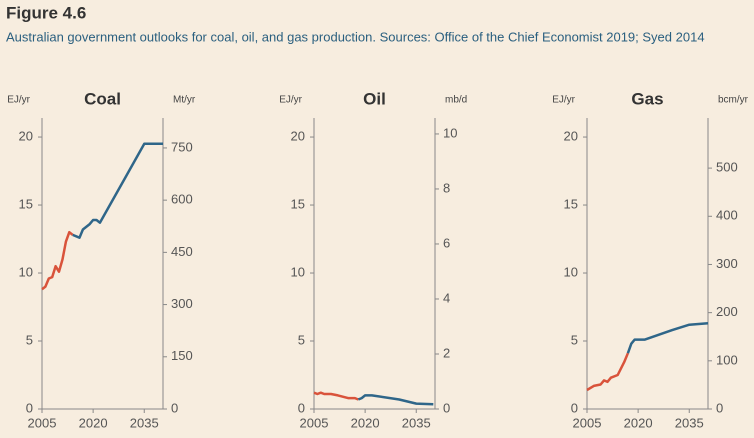  Describe the element at coordinates (456, 100) in the screenshot. I see `y2-axis-unit: mb/d` at that location.